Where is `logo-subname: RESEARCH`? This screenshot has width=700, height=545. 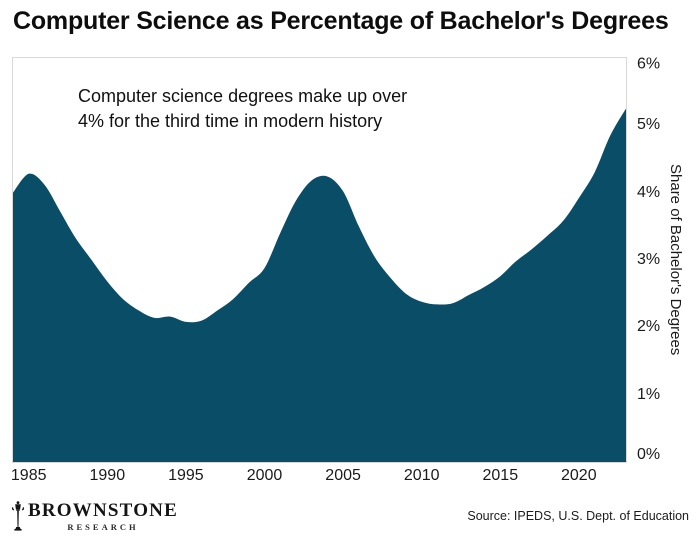
logo-subname: RESEARCH is located at coordinates (103, 527).